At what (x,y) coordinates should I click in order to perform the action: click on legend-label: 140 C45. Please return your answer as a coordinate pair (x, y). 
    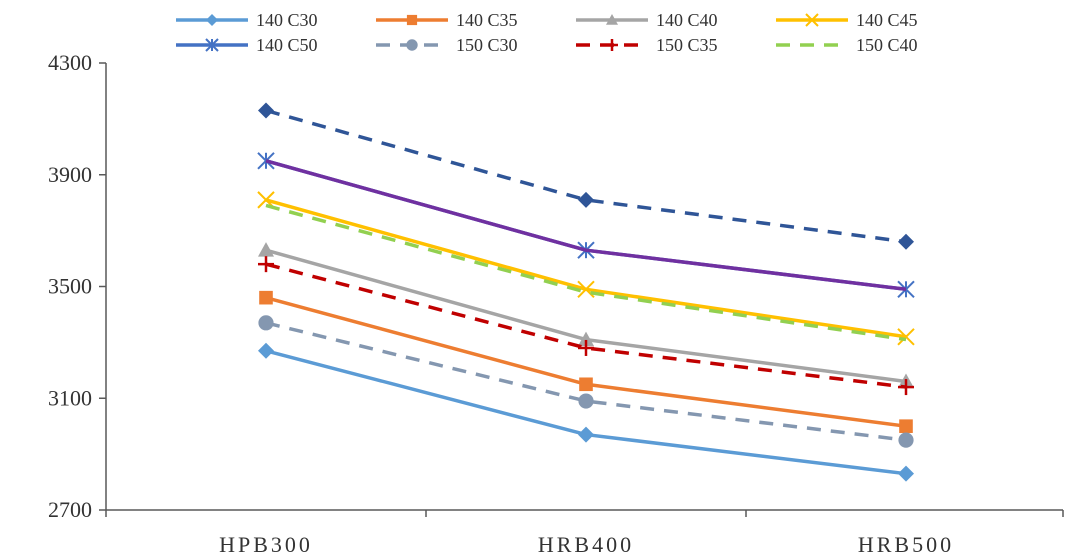
    Looking at the image, I should click on (887, 20).